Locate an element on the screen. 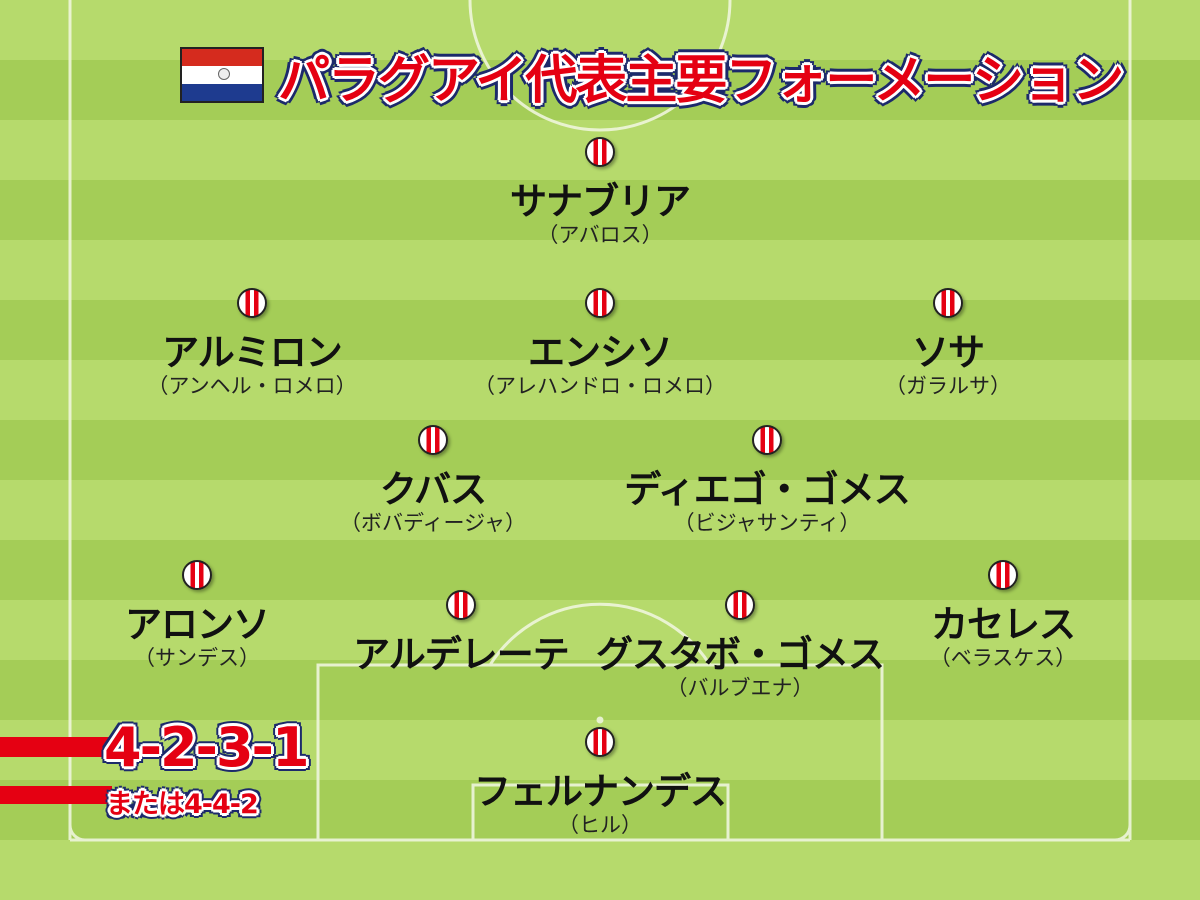 This screenshot has height=900, width=1200. player-alternate: （アレハンドロ・ロメロ） is located at coordinates (600, 386).